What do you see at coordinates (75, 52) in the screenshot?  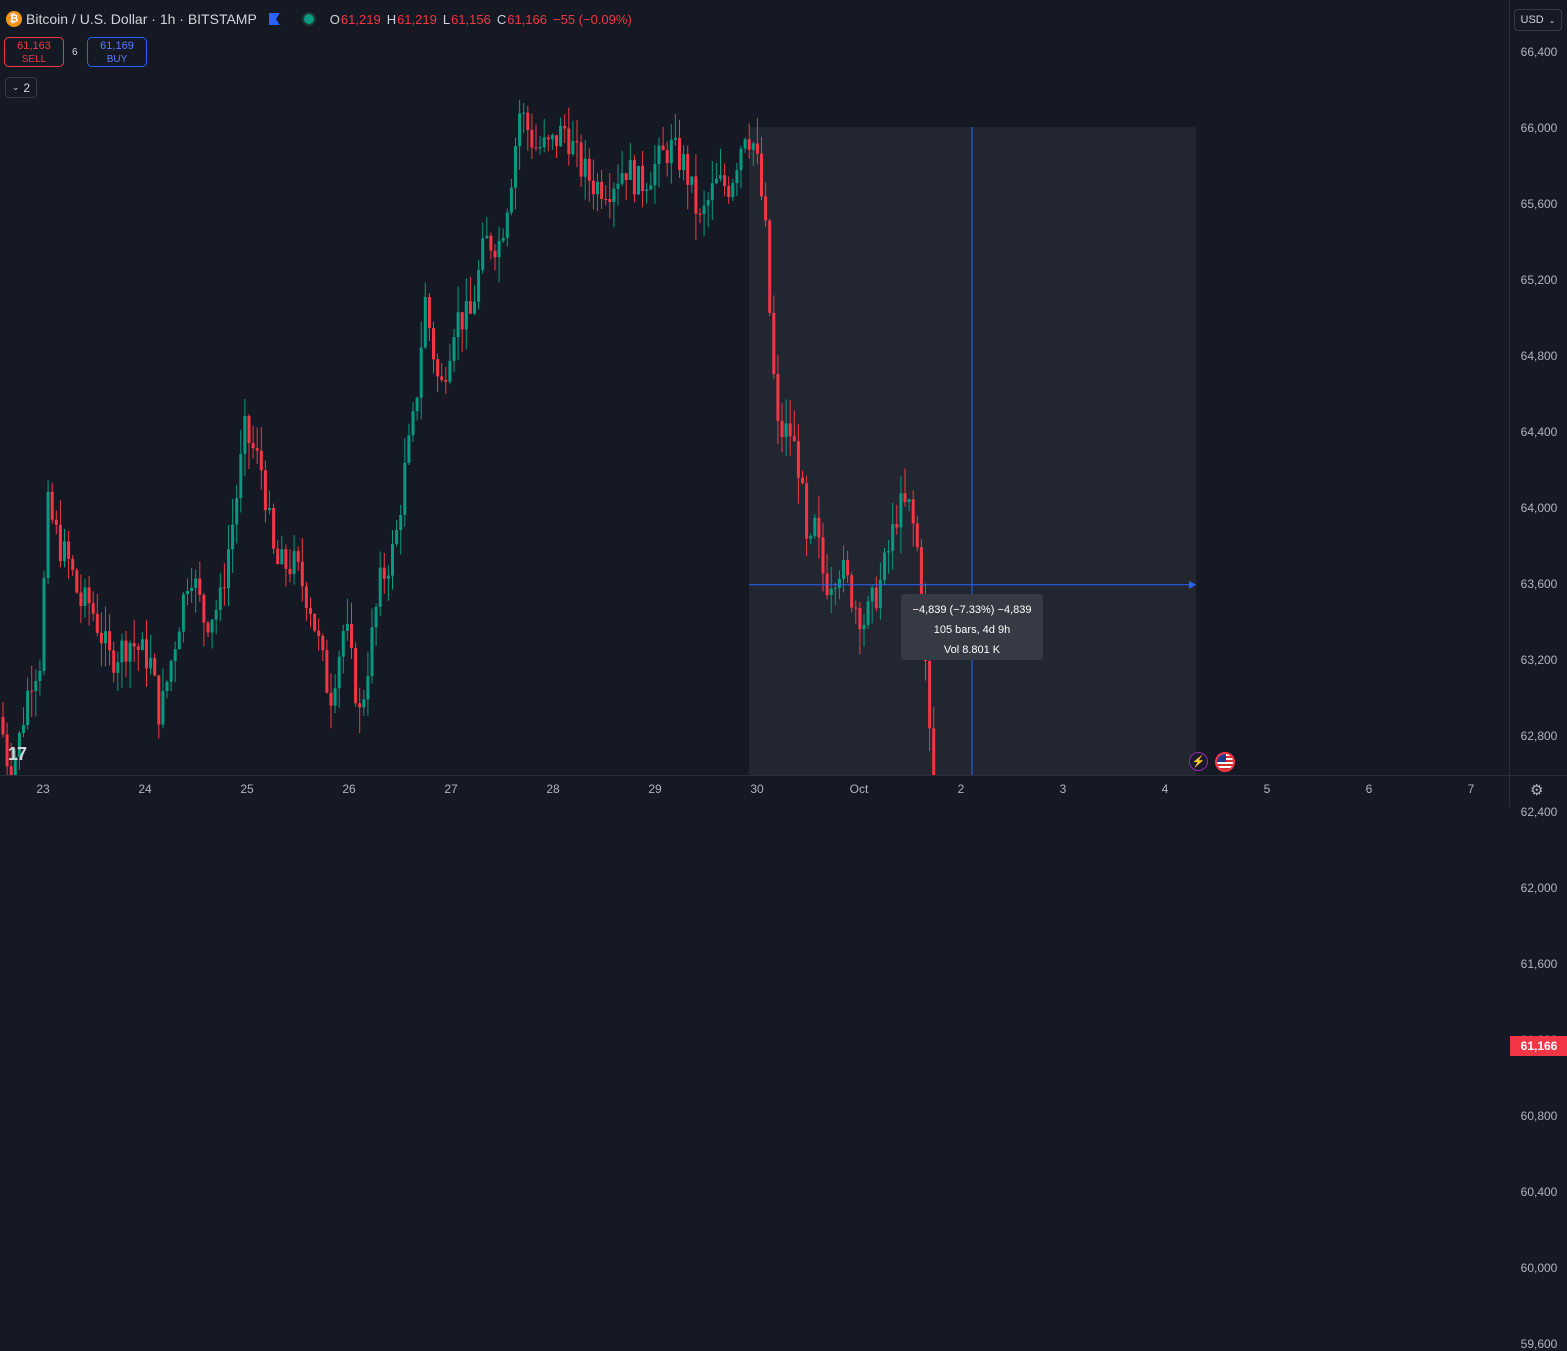 I see `spread-value: 6` at bounding box center [75, 52].